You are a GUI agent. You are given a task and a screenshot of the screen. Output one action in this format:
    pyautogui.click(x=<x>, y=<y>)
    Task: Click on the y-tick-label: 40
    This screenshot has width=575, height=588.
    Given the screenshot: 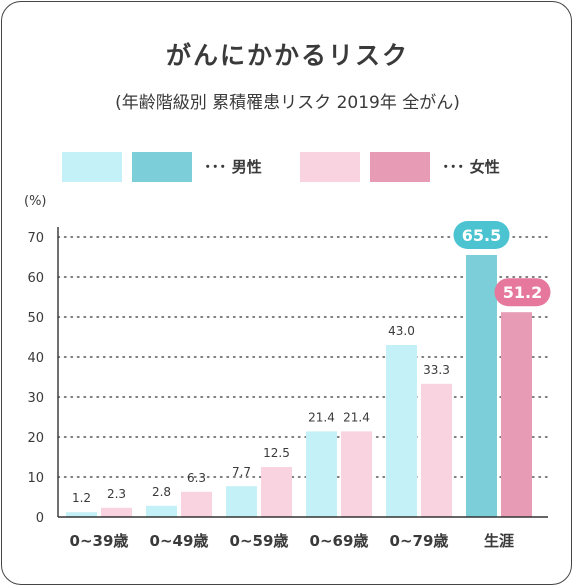 What is the action you would take?
    pyautogui.click(x=35, y=358)
    